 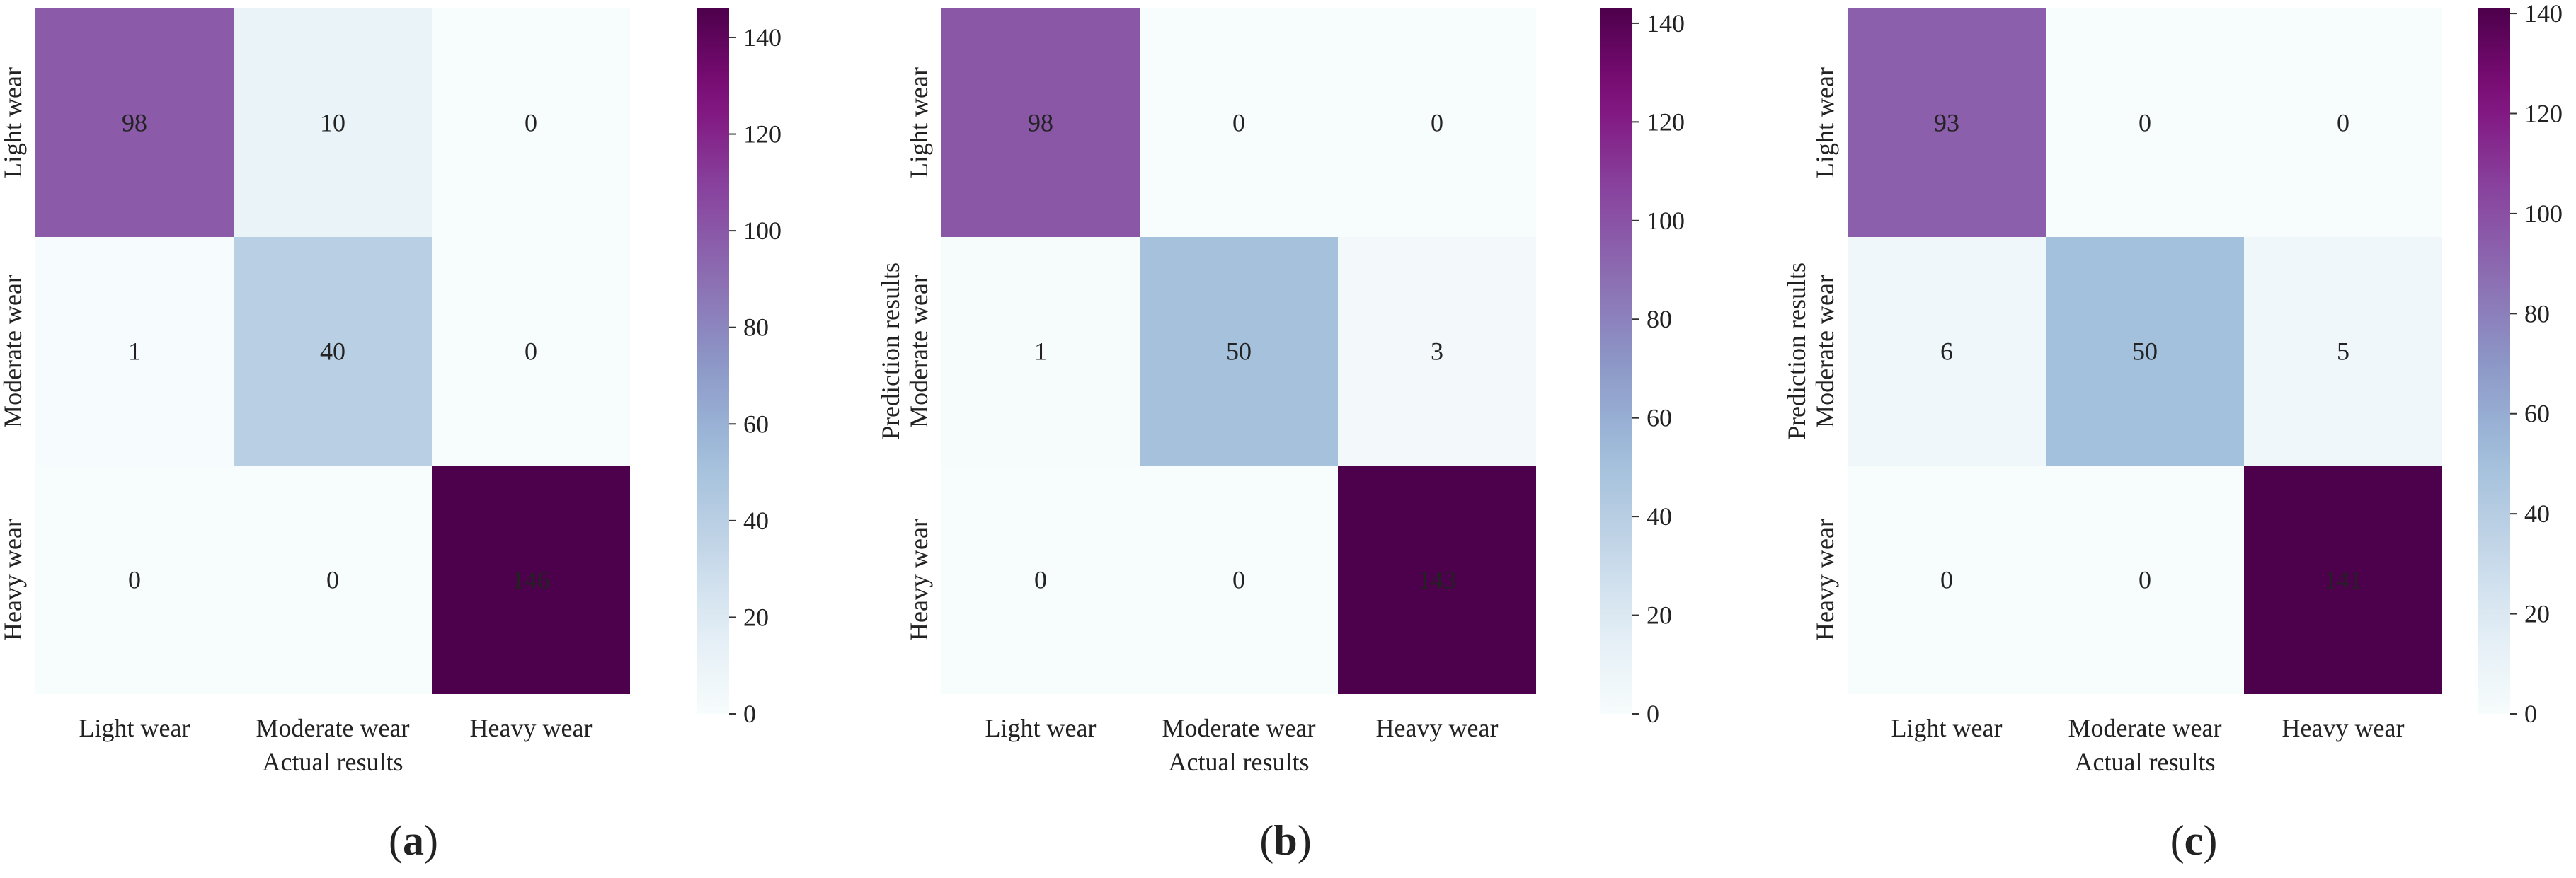 I want to click on panel-label-letter: c, so click(x=2194, y=841).